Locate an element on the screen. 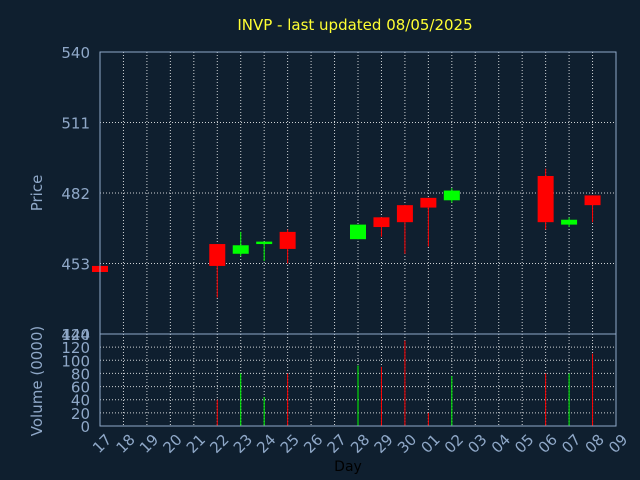 The height and width of the screenshot is (480, 640). price-tick-label: 453 is located at coordinates (75, 265).